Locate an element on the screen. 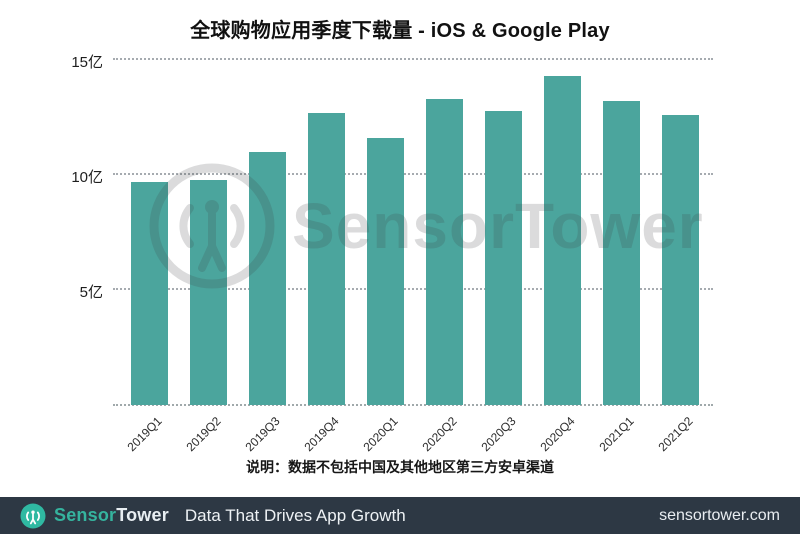 This screenshot has height=534, width=800. sensortower-logo-icon is located at coordinates (33, 515).